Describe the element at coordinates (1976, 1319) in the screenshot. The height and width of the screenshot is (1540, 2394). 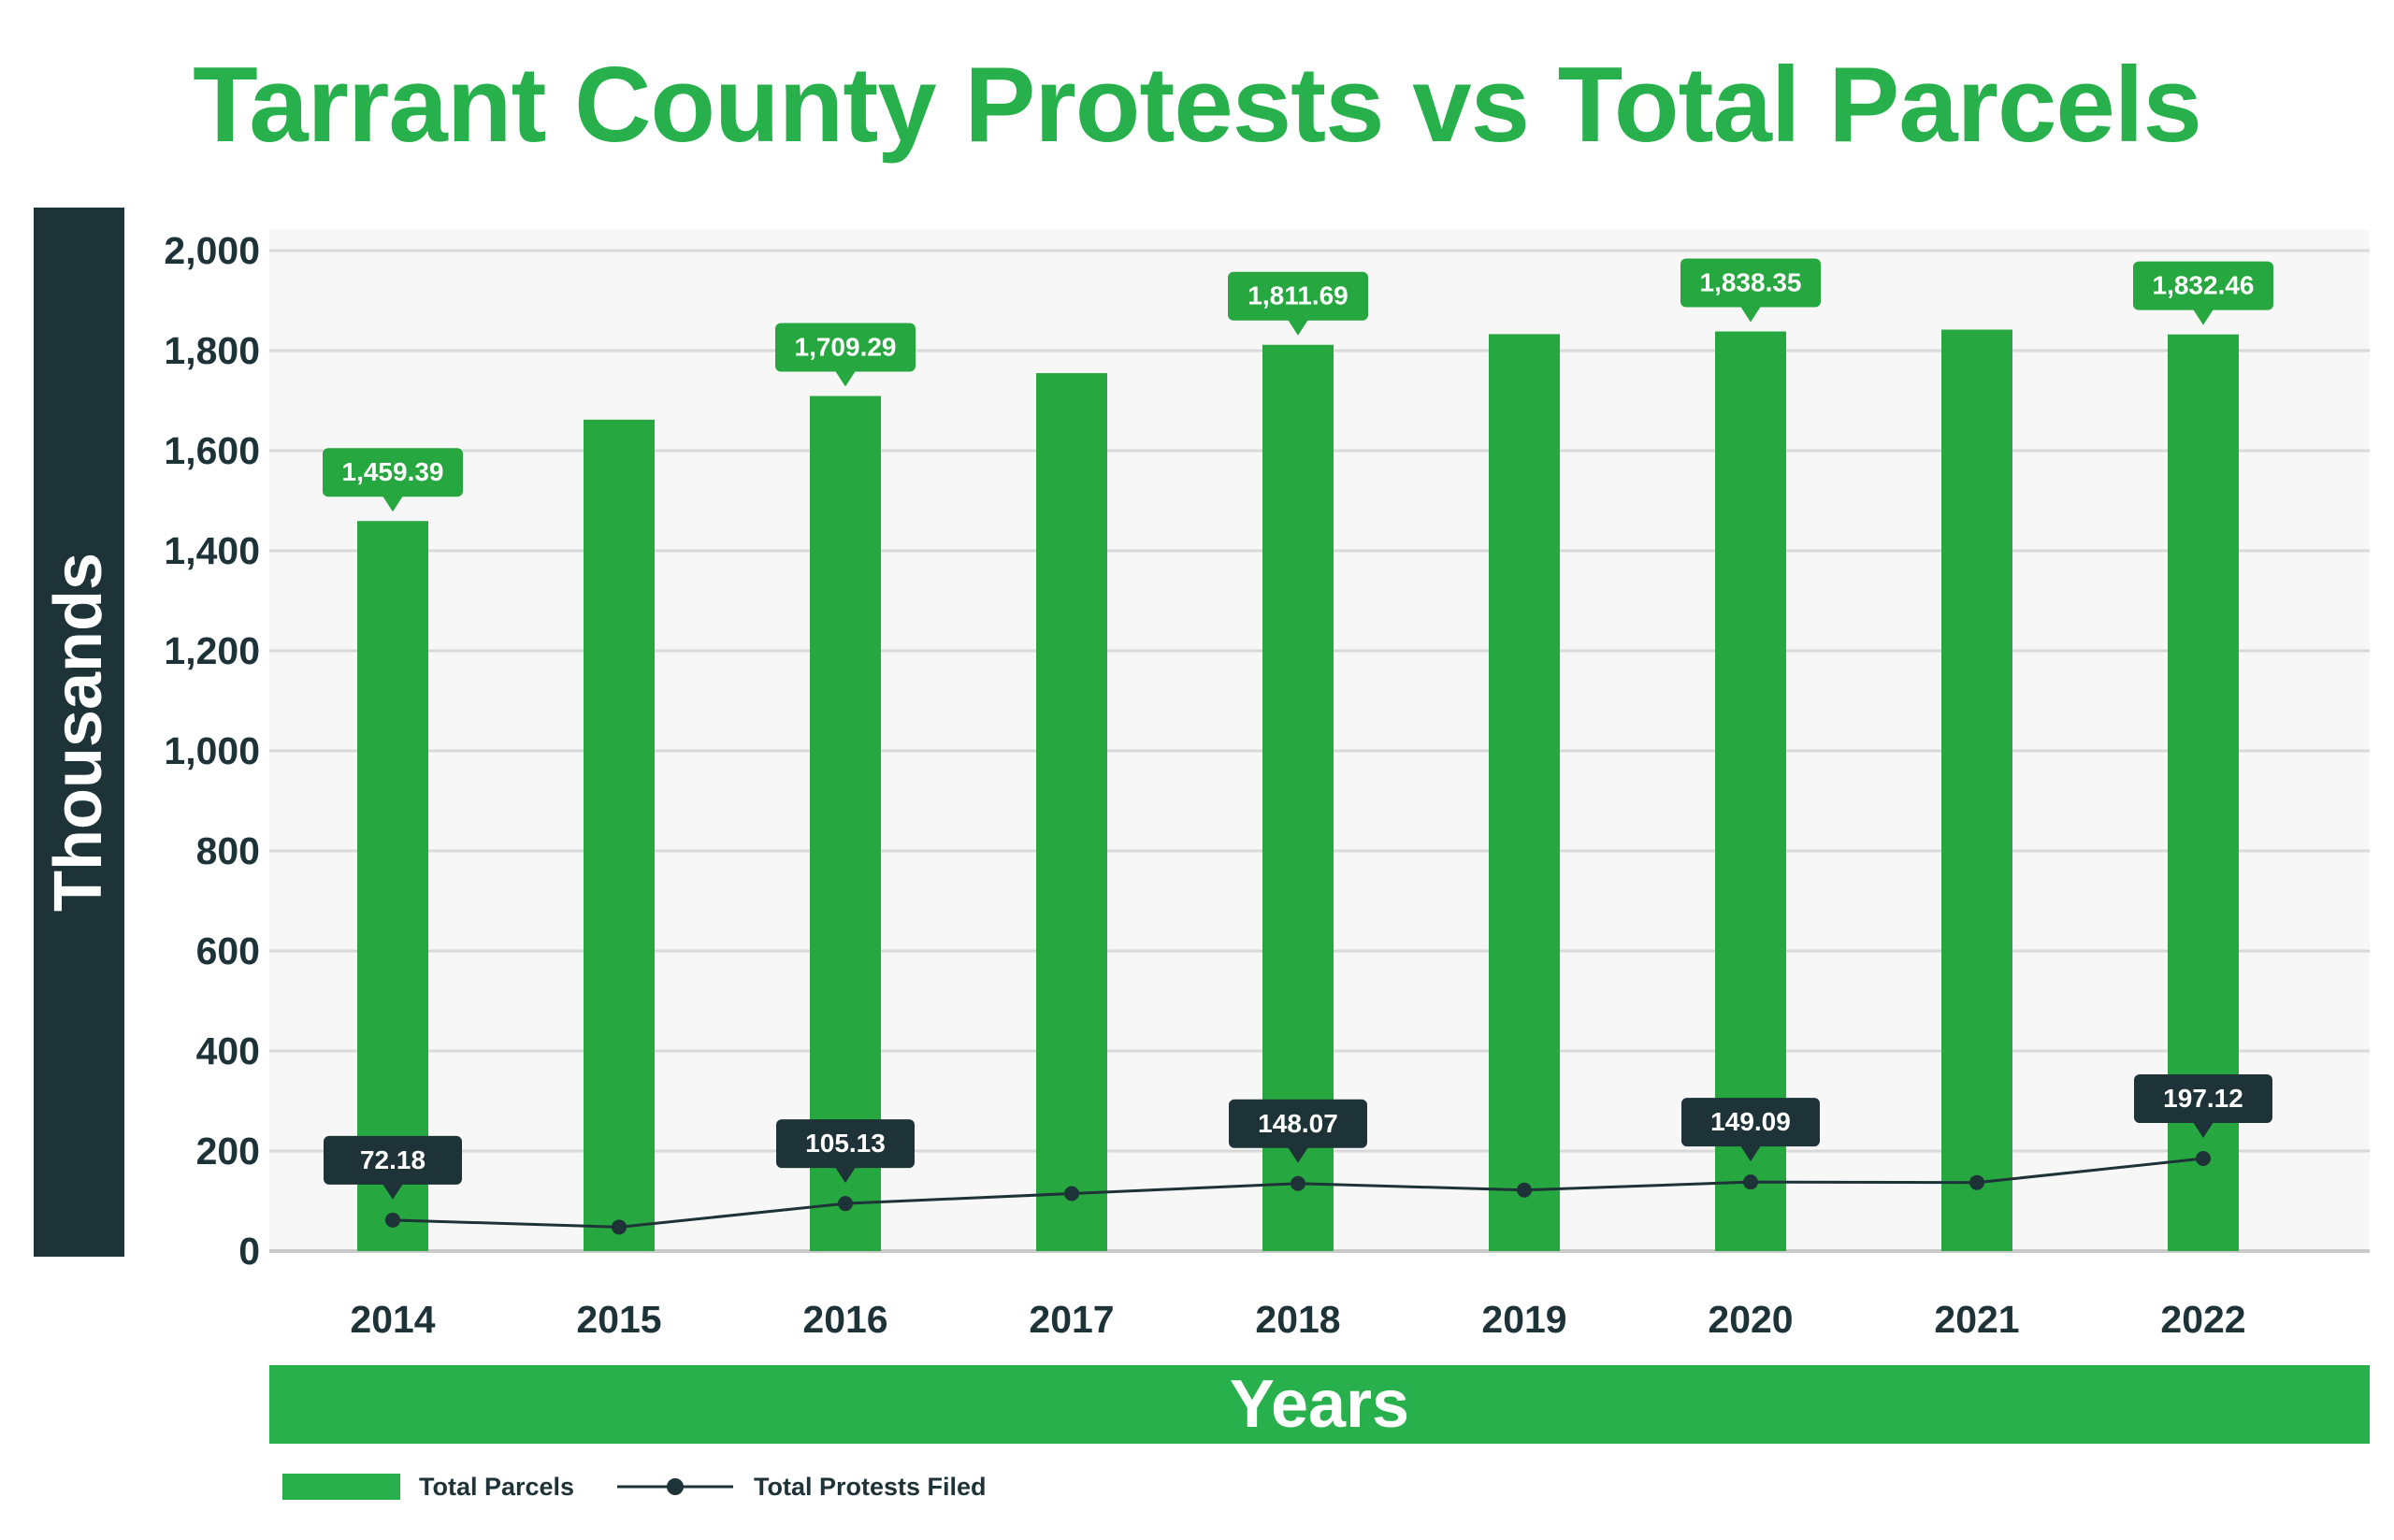
I see `x-tick-label: 2021` at that location.